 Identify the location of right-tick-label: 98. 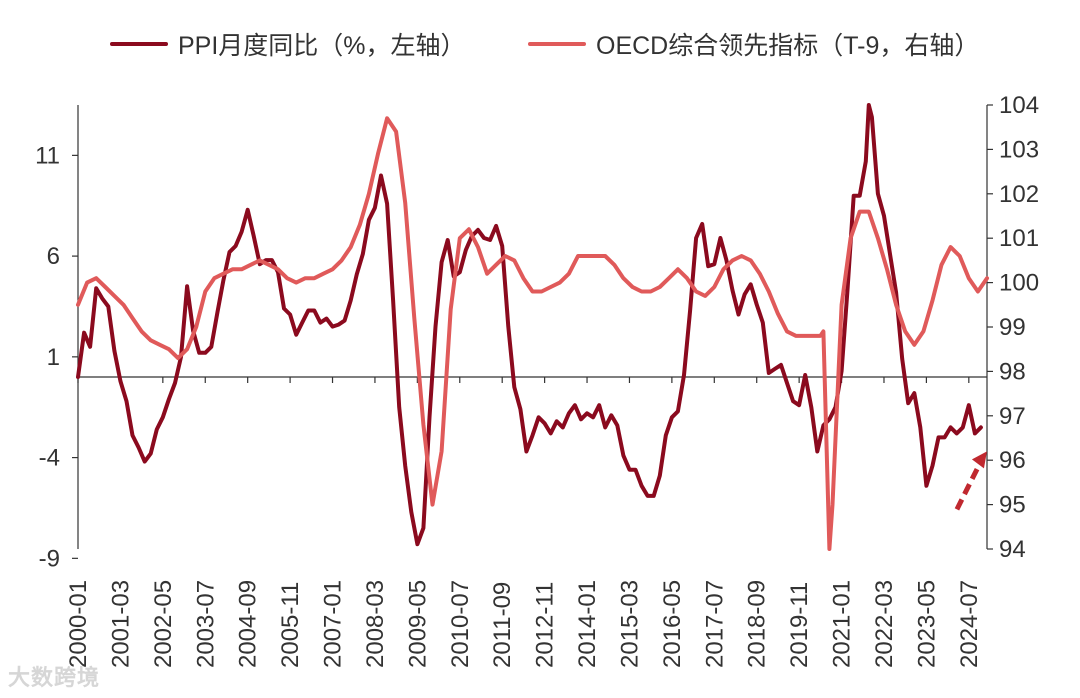
(1012, 371).